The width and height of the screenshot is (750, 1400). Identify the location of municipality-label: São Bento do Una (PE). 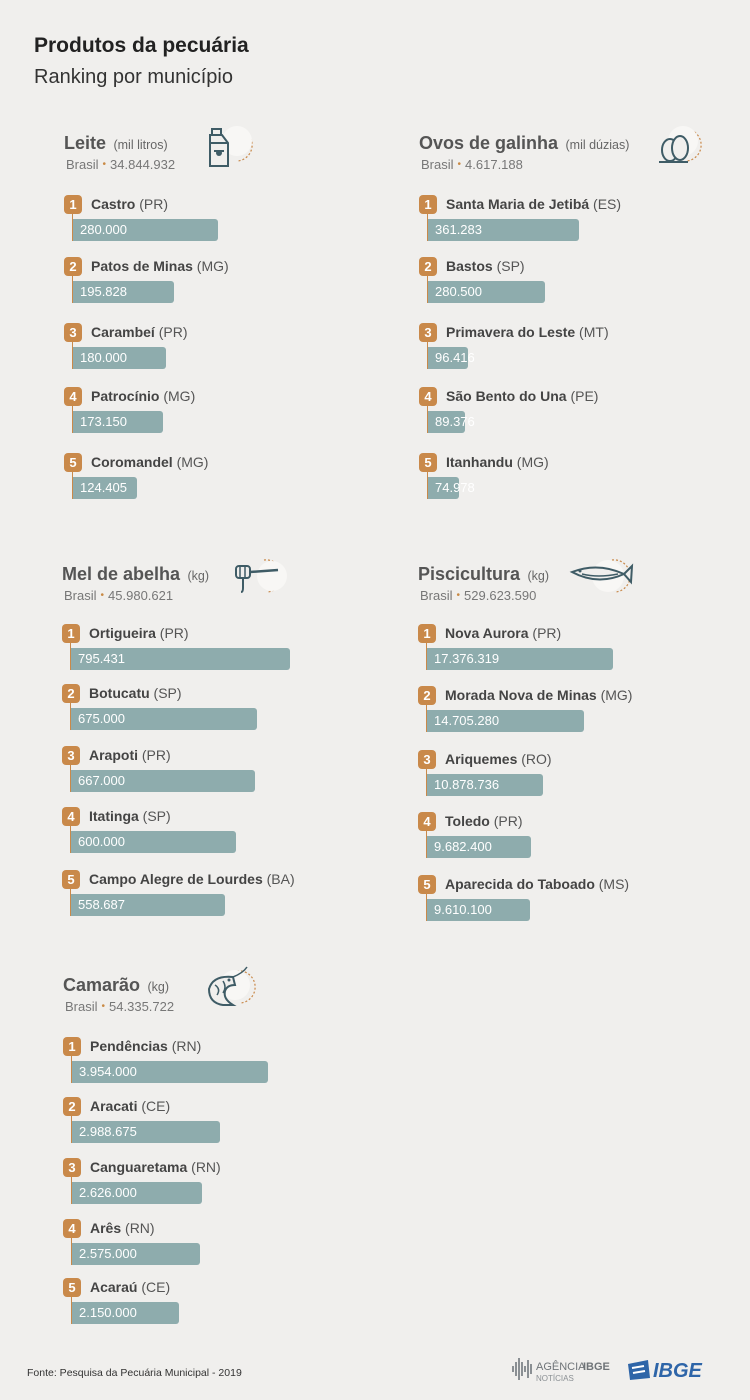
(522, 396).